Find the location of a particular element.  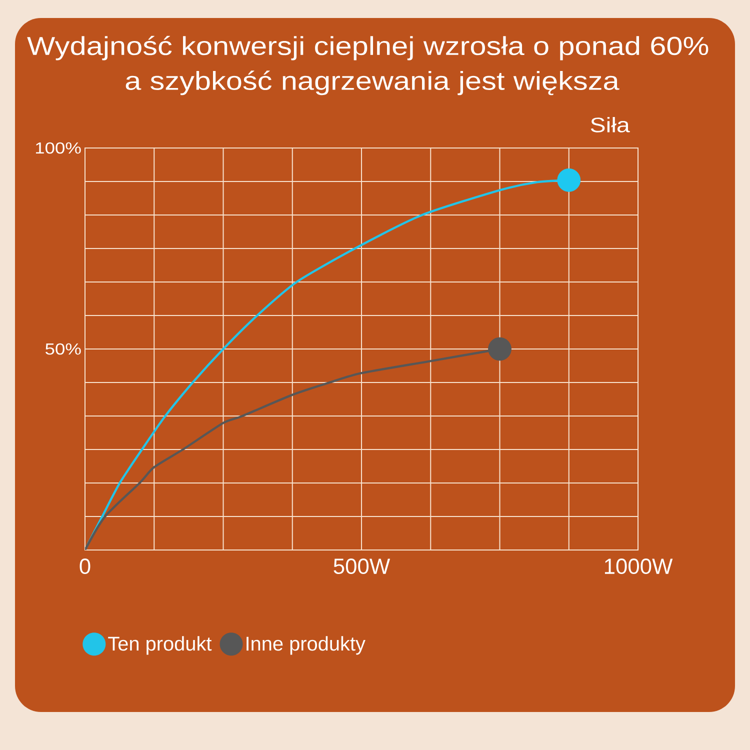

x-tick-label: 0 is located at coordinates (85, 566).